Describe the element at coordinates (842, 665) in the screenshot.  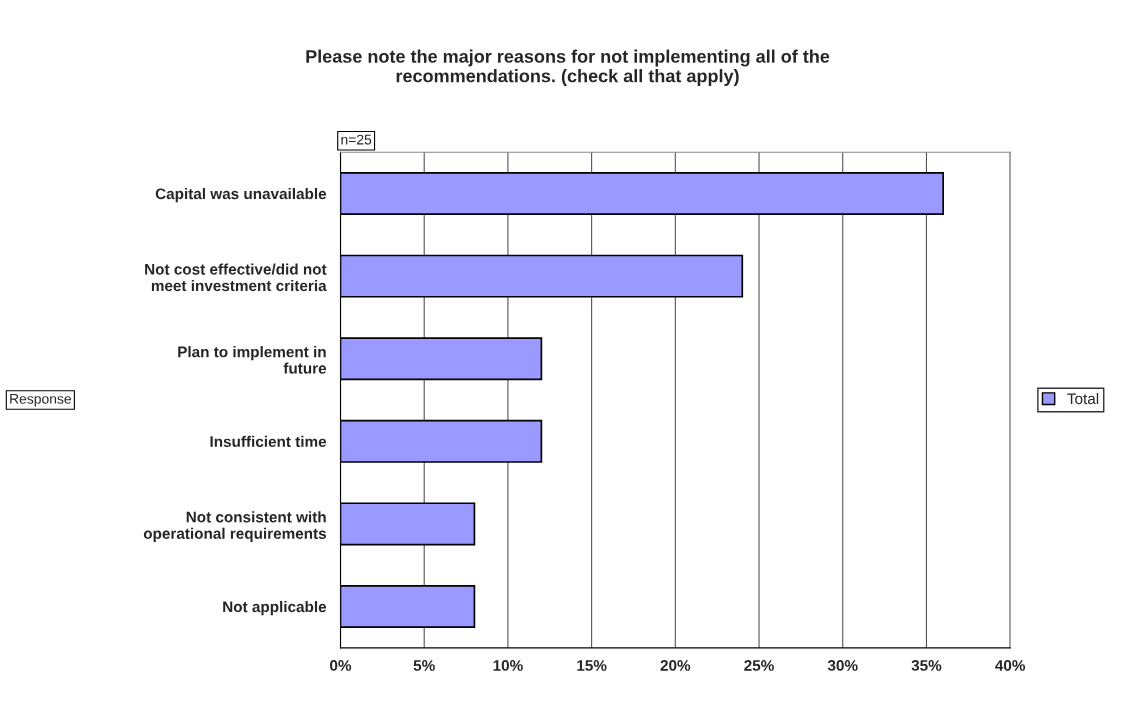
I see `x-tick-label: 30%` at that location.